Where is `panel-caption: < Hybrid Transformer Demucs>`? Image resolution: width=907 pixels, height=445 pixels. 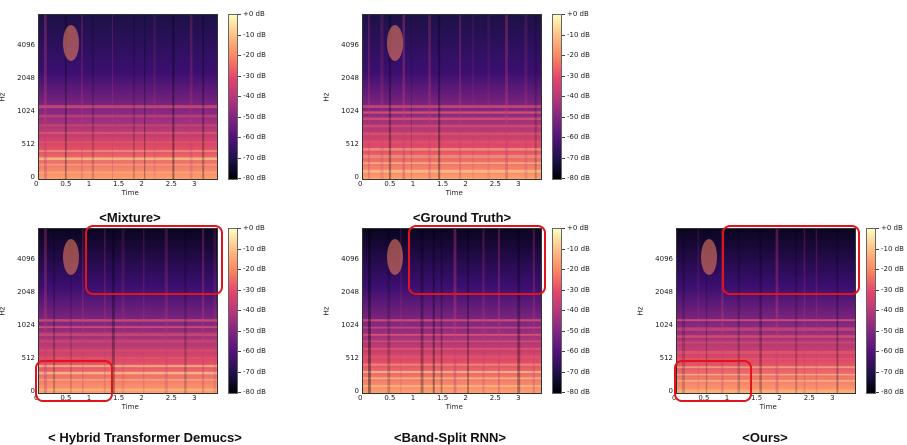 panel-caption: < Hybrid Transformer Demucs> is located at coordinates (145, 437).